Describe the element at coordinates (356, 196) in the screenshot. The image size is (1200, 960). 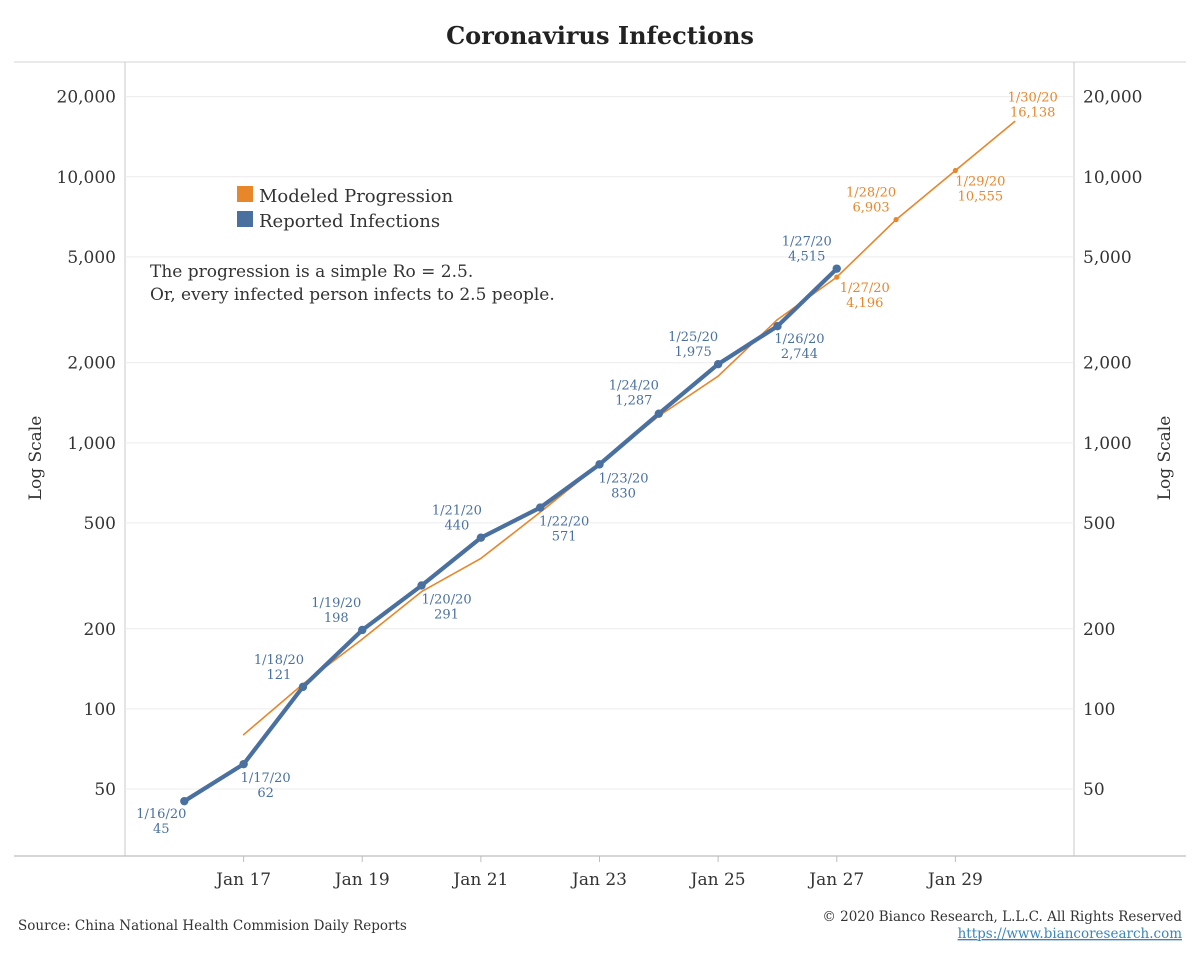
I see `legend-label-modeled: Modeled Progression` at that location.